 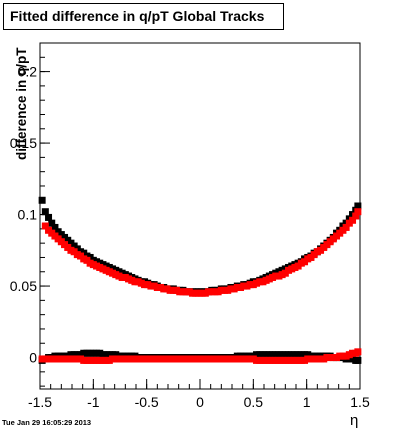 What do you see at coordinates (47, 422) in the screenshot?
I see `timestamp: Tue Jan 29 16:05:29 2013` at bounding box center [47, 422].